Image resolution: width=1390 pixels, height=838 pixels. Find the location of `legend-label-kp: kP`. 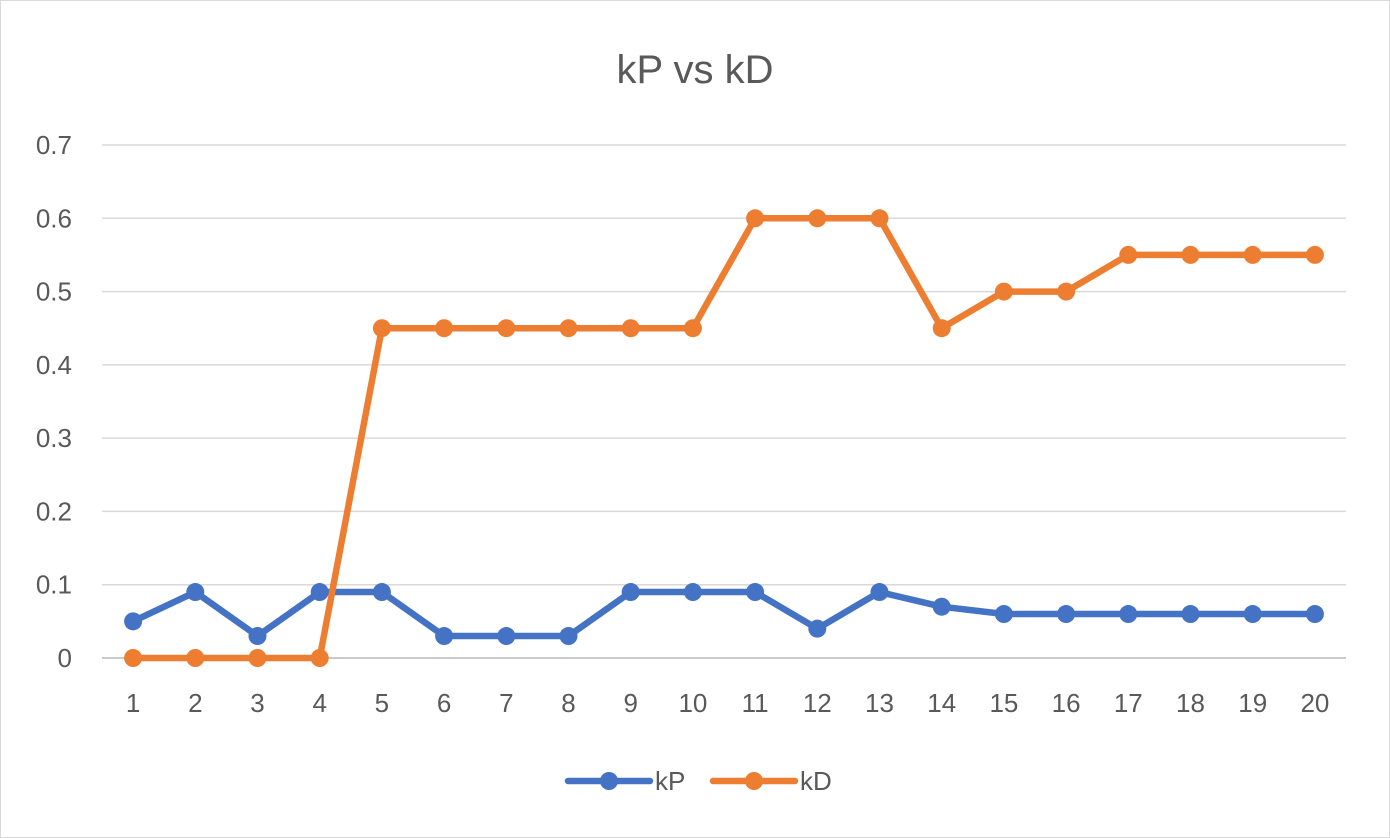

legend-label-kp: kP is located at coordinates (670, 781).